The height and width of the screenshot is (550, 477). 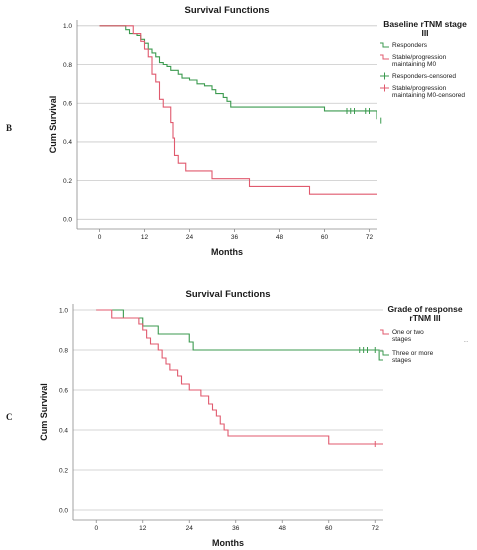 What do you see at coordinates (413, 353) in the screenshot?
I see `legend-label: Three or more` at bounding box center [413, 353].